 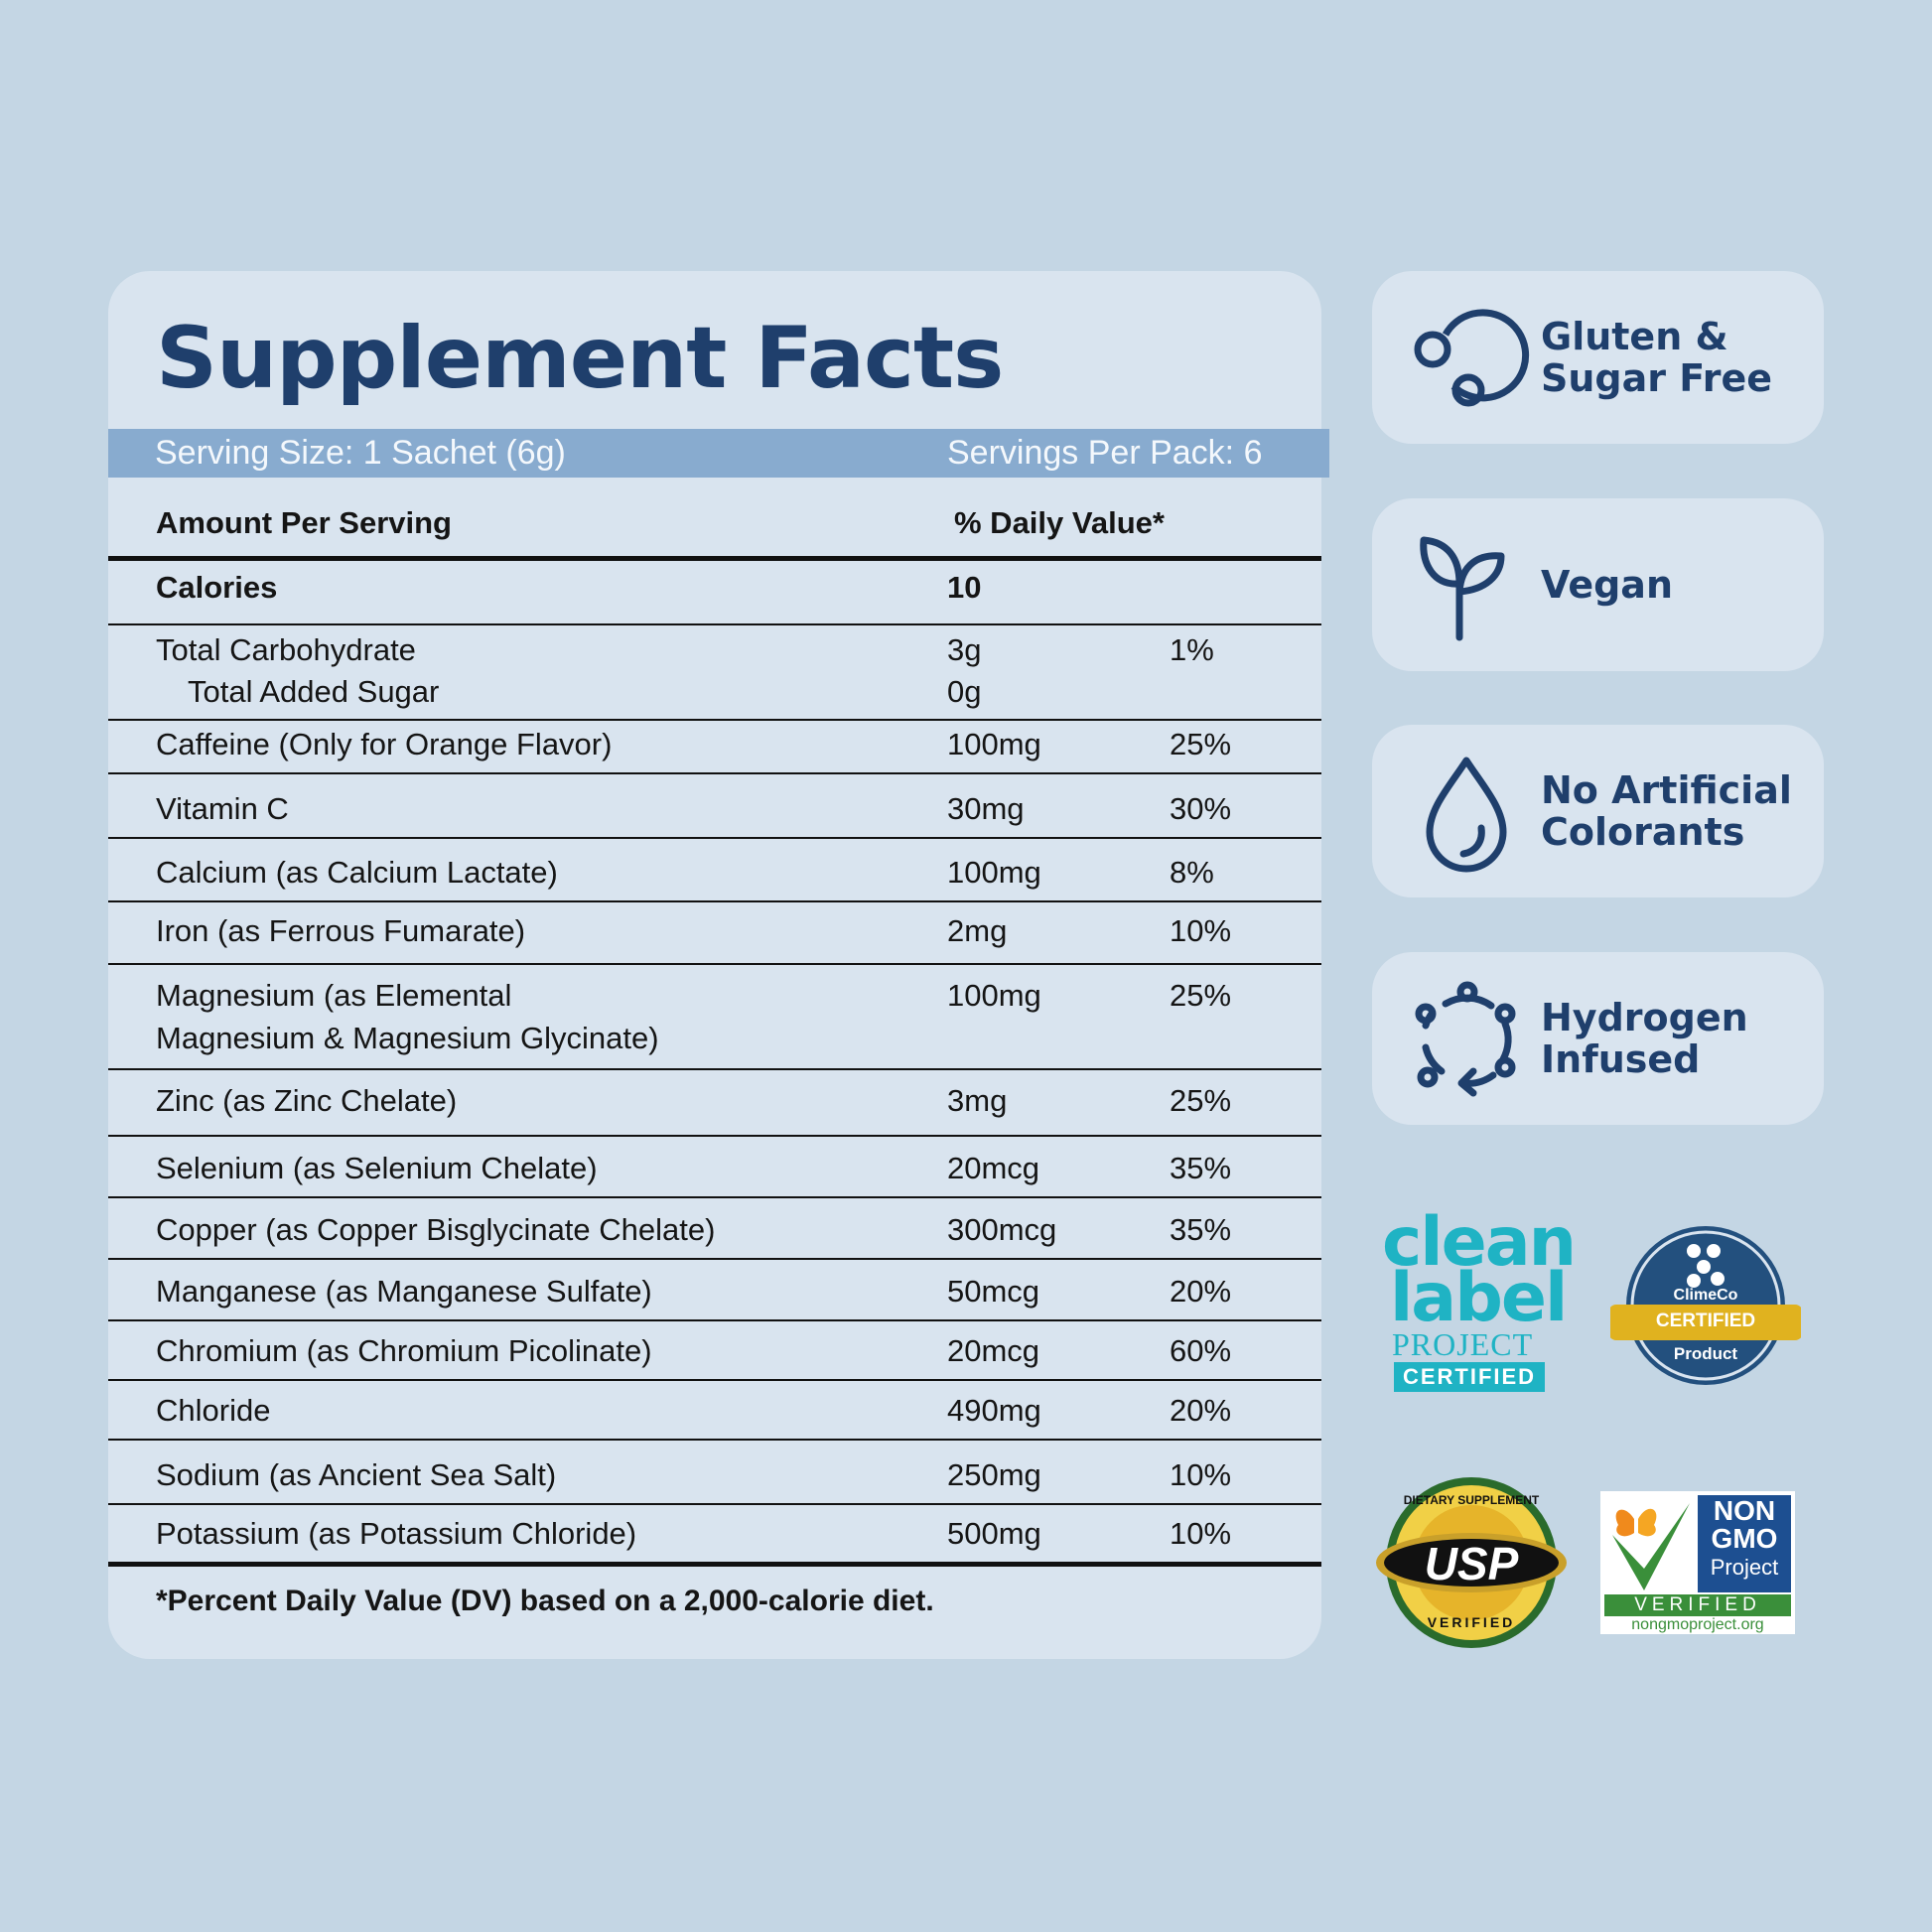 What do you see at coordinates (978, 931) in the screenshot?
I see `nutrient-amount: 2mg` at bounding box center [978, 931].